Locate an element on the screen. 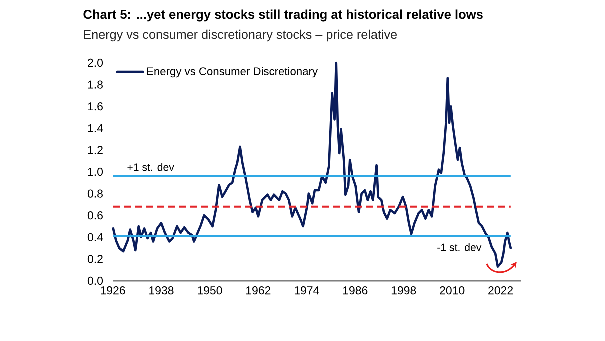 Image resolution: width=605 pixels, height=341 pixels. y-tick-label: 1.4 is located at coordinates (96, 128).